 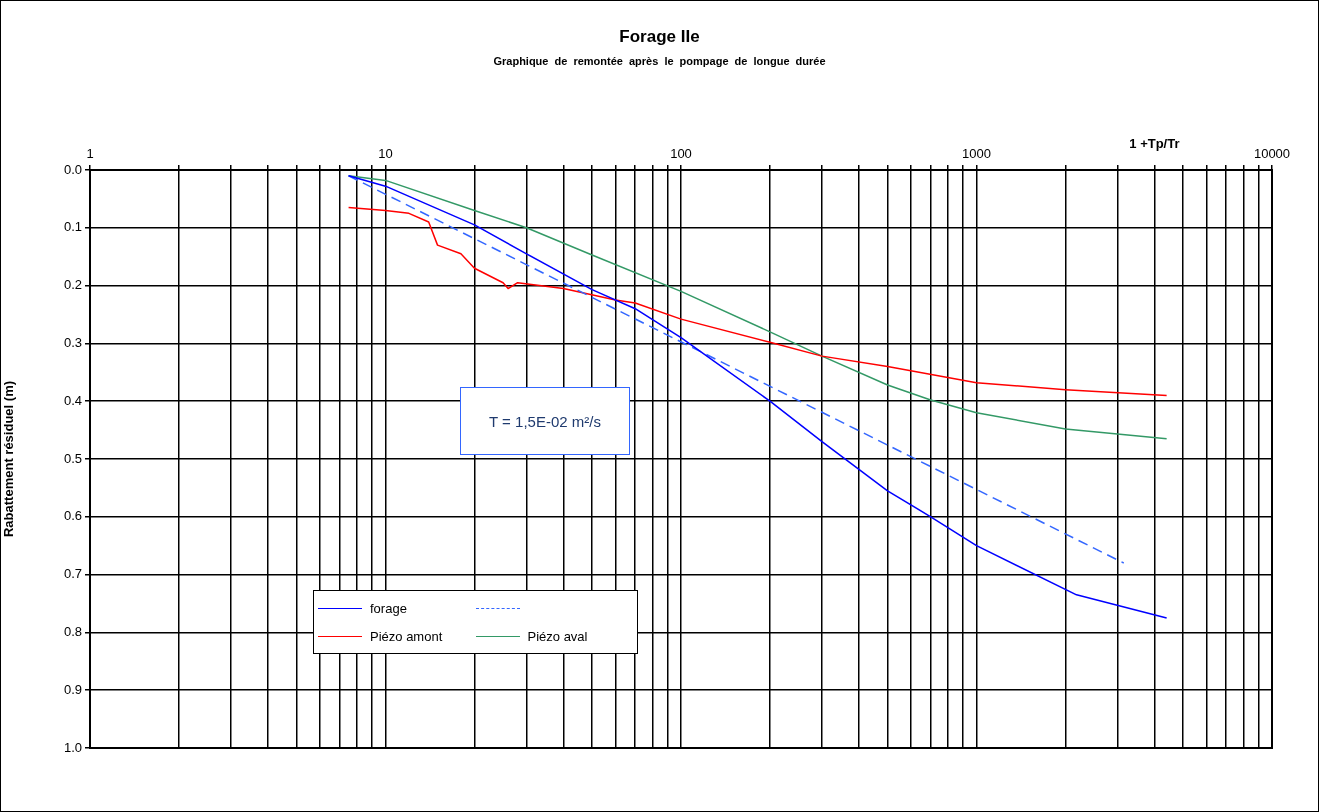 I want to click on y-tick-label: 1.0, so click(x=72, y=747).